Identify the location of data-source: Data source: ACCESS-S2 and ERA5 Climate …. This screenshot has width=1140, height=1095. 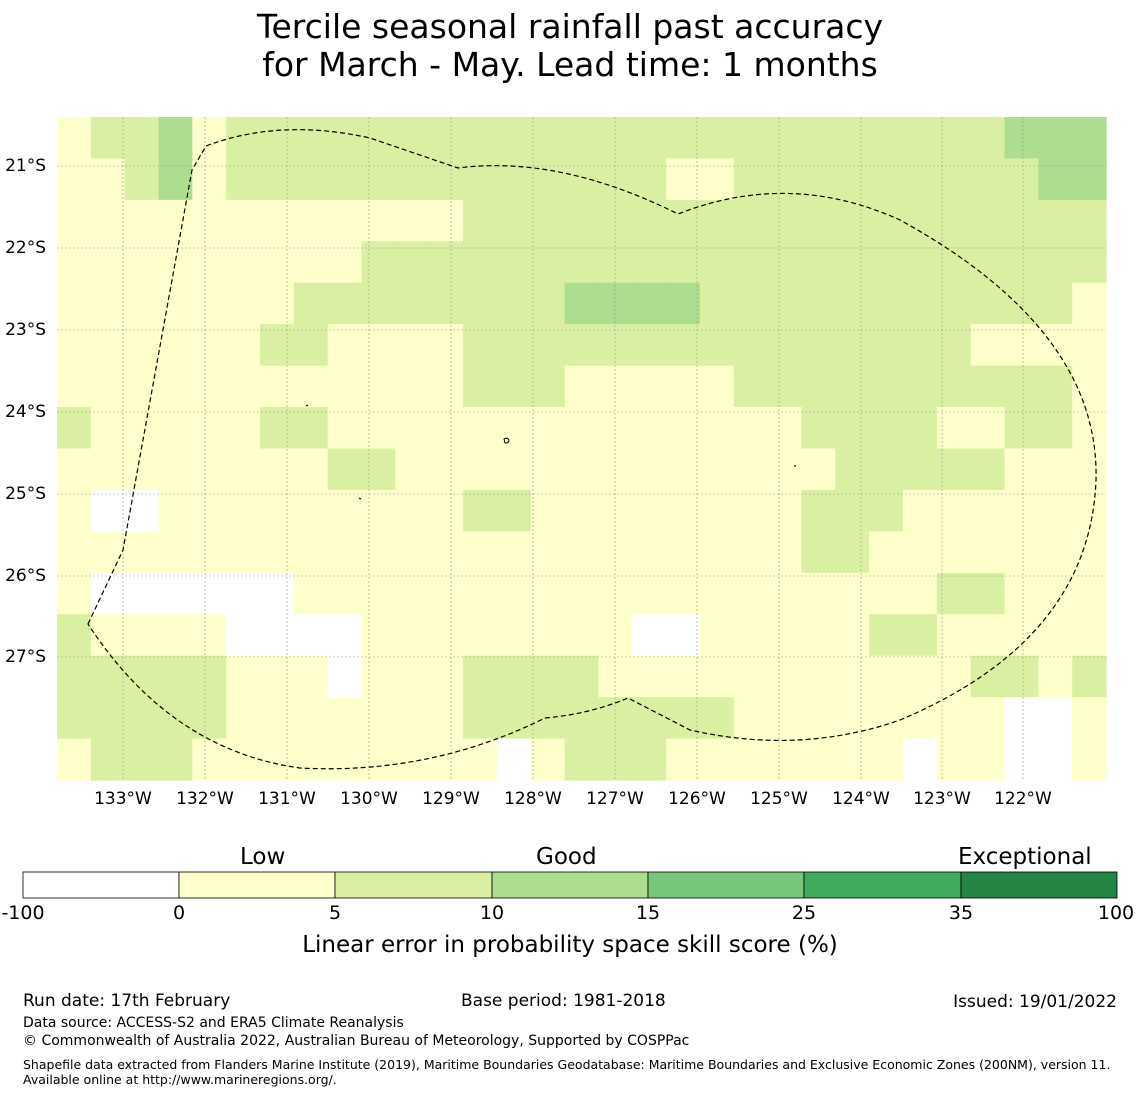
(213, 1023).